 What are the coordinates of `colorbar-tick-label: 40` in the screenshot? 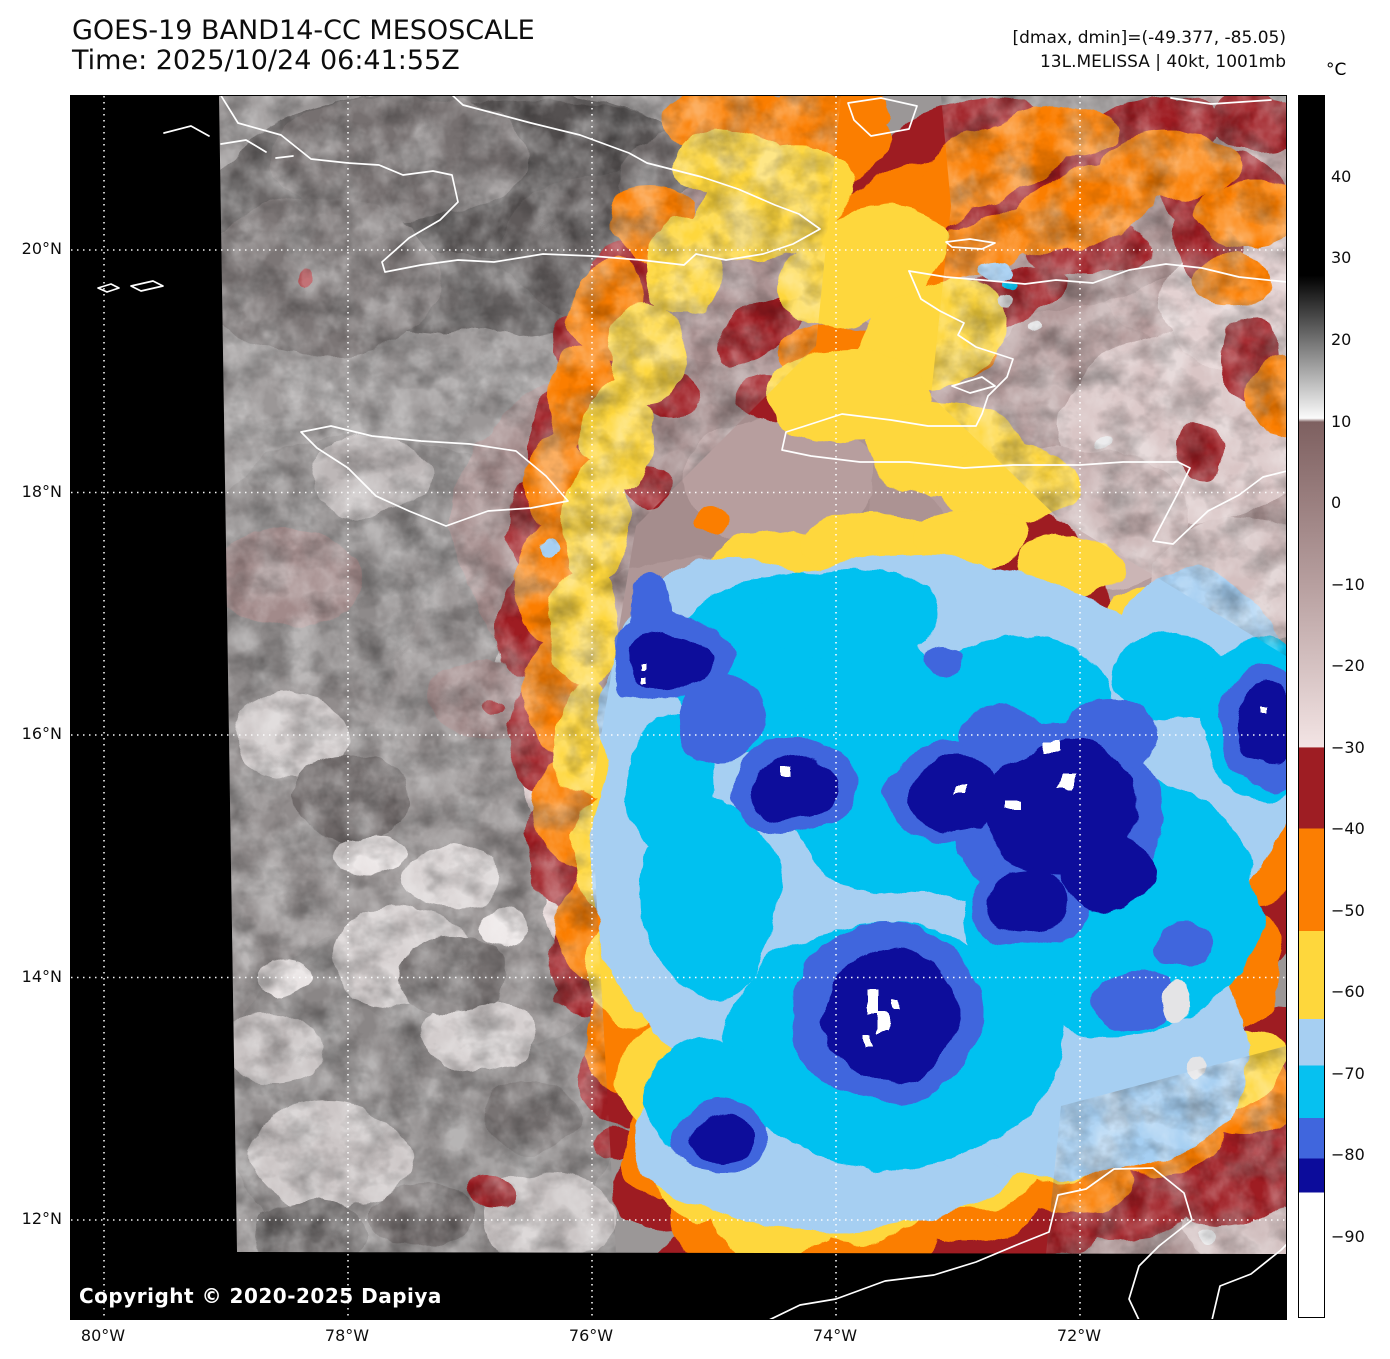 It's located at (1341, 176).